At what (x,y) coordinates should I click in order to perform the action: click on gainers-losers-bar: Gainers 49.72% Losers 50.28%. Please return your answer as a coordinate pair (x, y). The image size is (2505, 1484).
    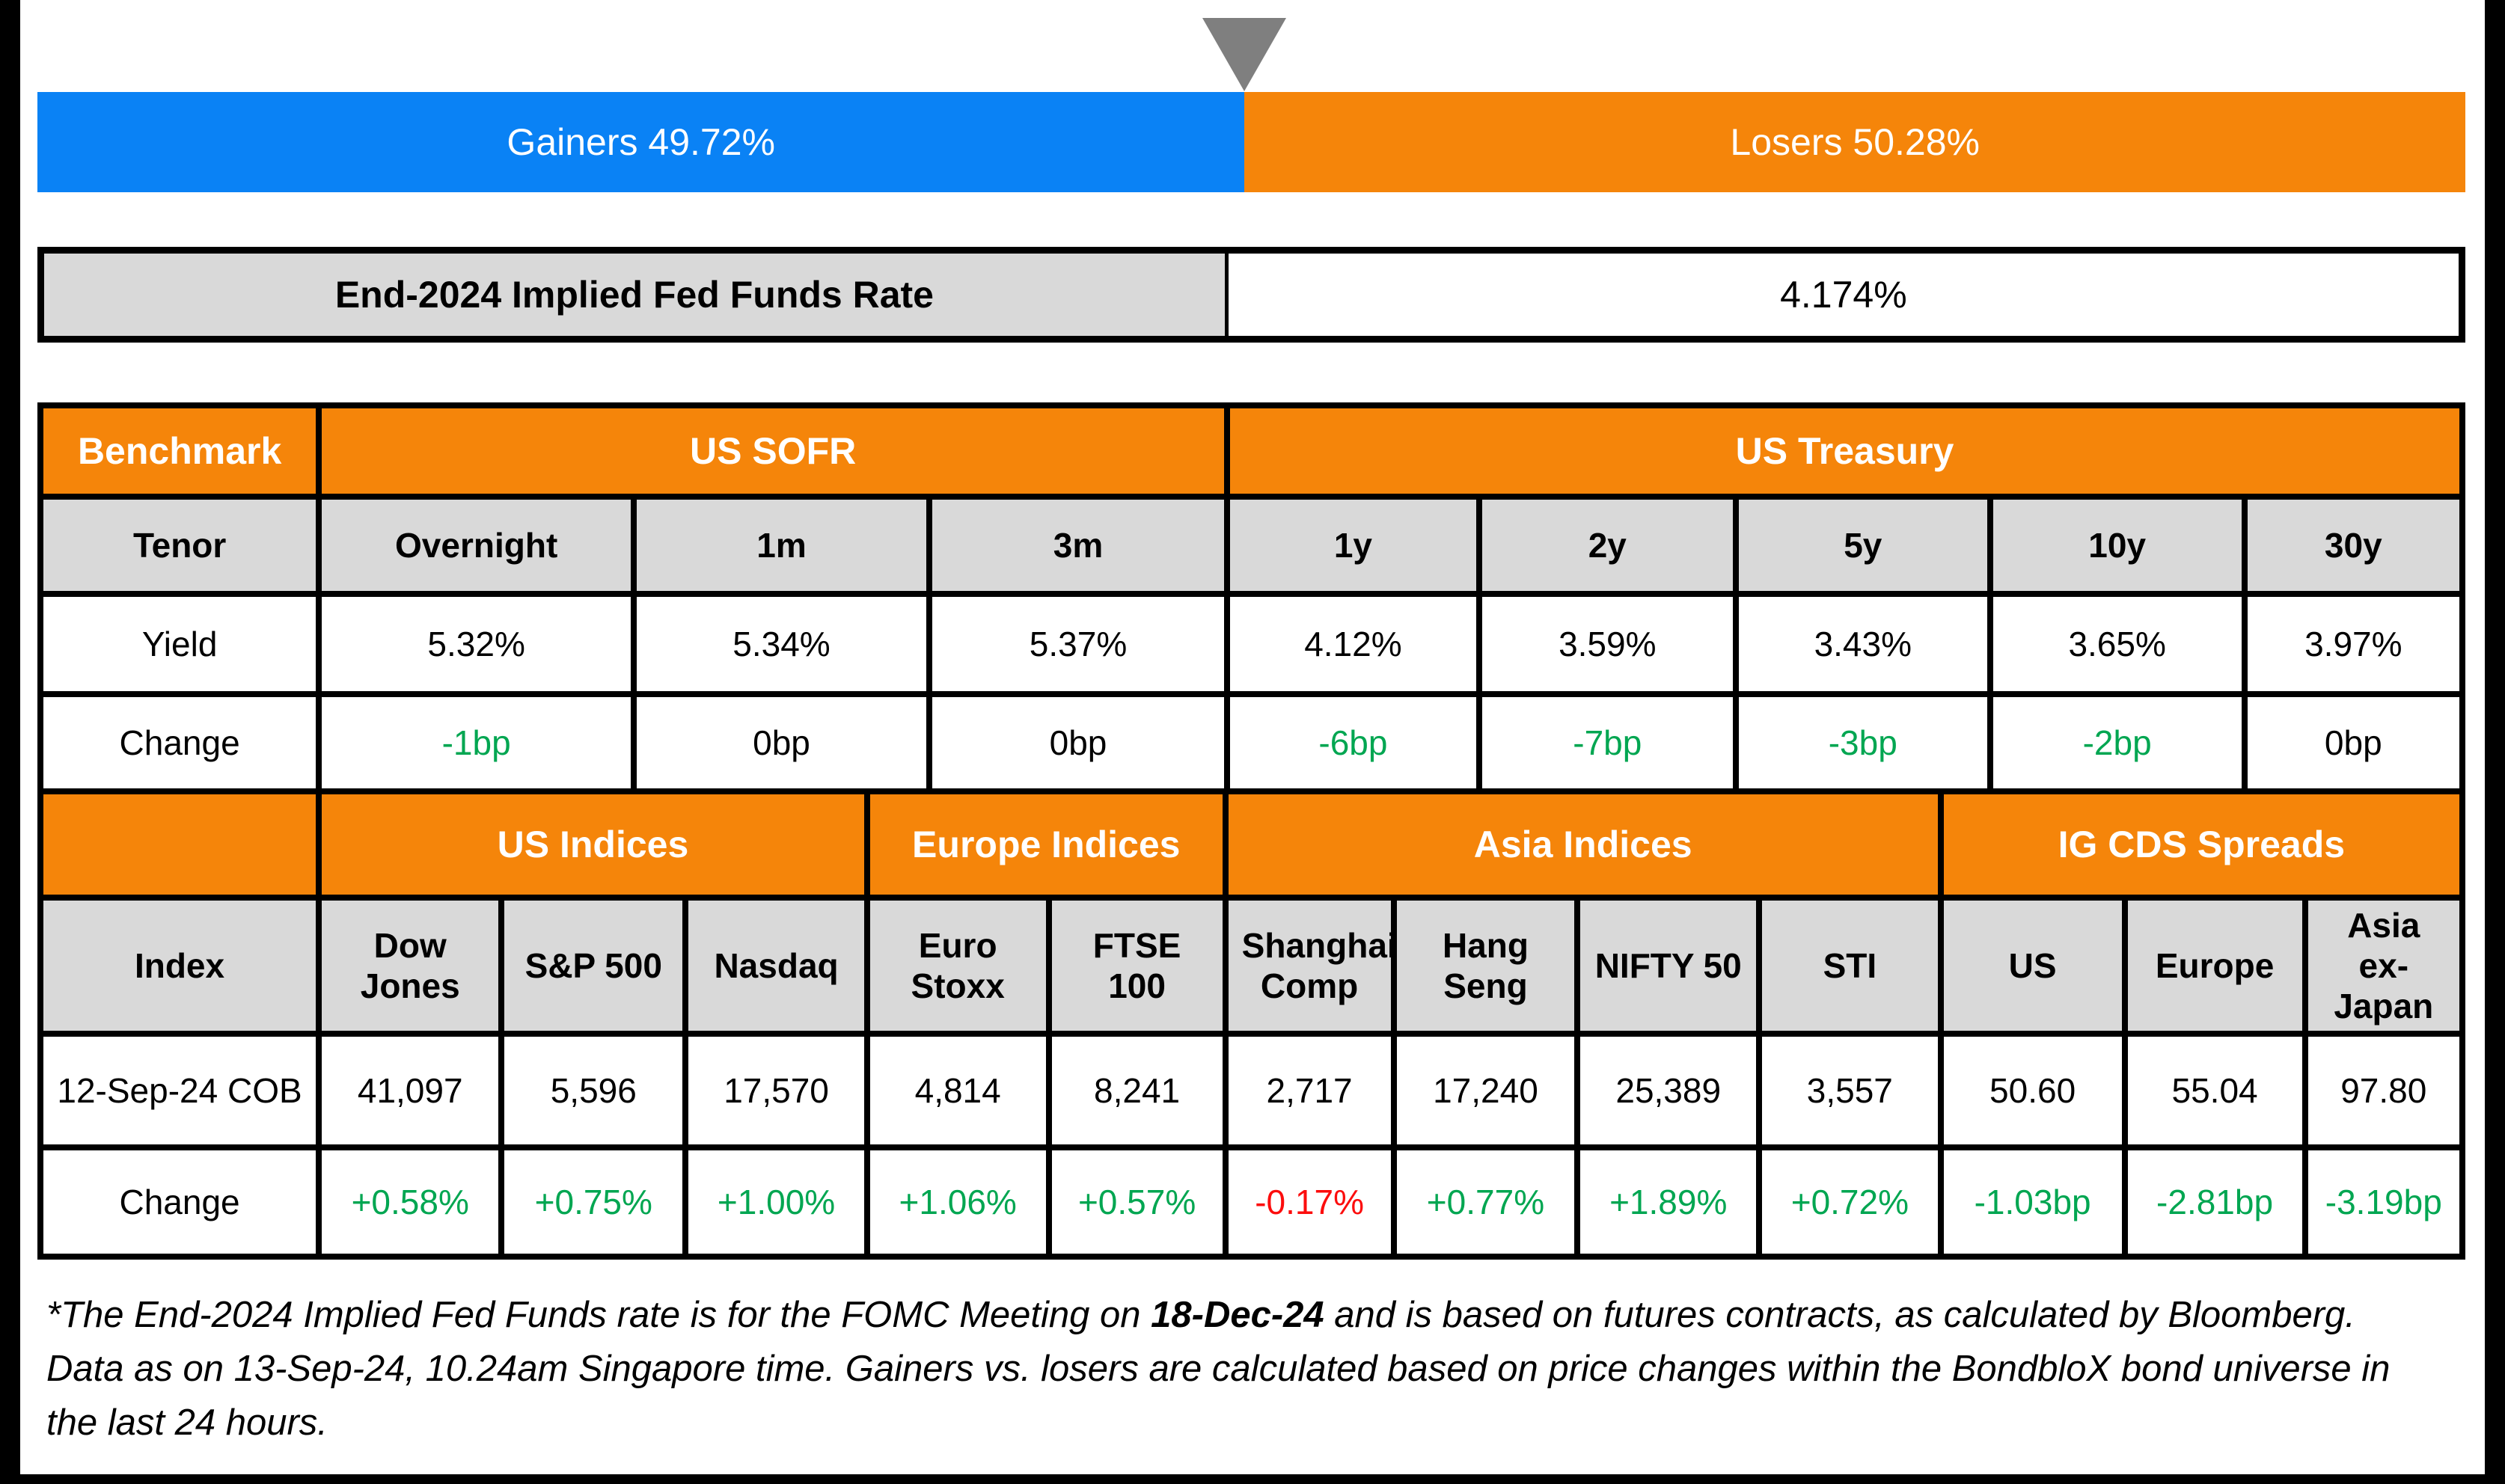
    Looking at the image, I should click on (1251, 142).